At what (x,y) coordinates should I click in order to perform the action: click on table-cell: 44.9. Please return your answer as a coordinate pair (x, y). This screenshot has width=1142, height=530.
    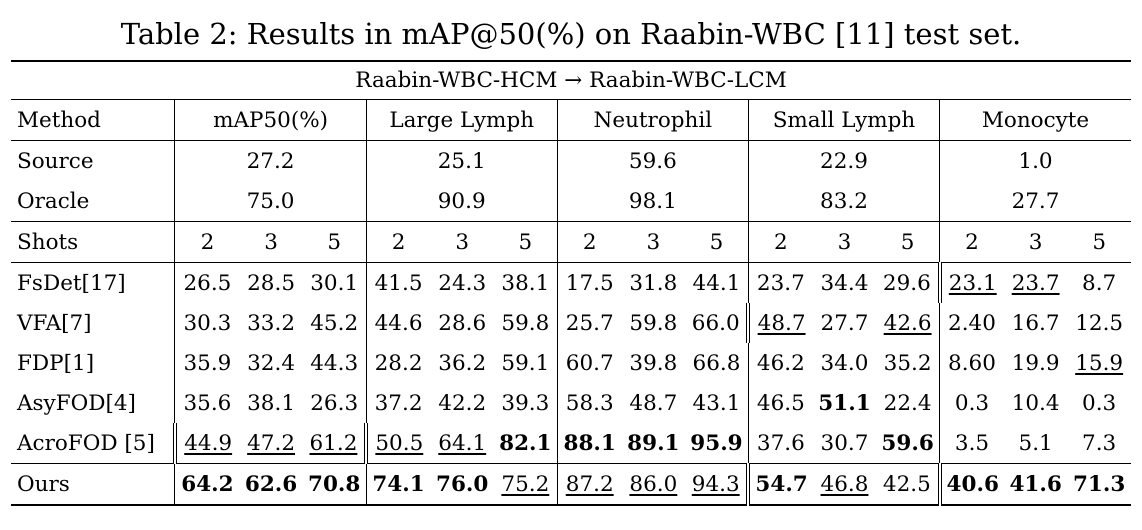
    Looking at the image, I should click on (206, 443).